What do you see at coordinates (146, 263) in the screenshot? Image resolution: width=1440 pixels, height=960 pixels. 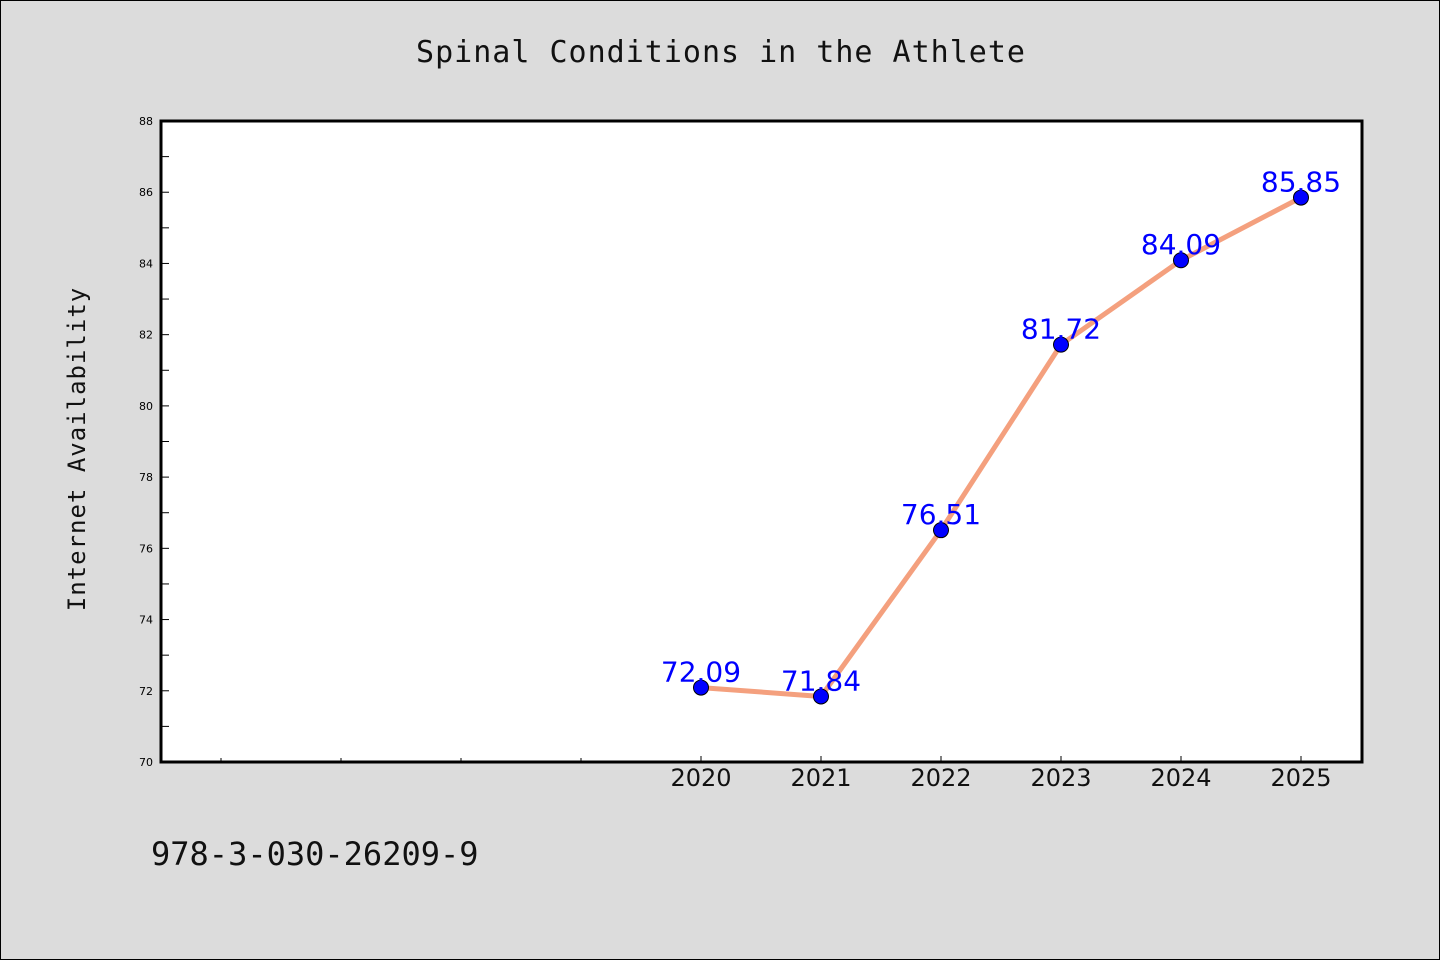 I see `y-tick-label: 84` at bounding box center [146, 263].